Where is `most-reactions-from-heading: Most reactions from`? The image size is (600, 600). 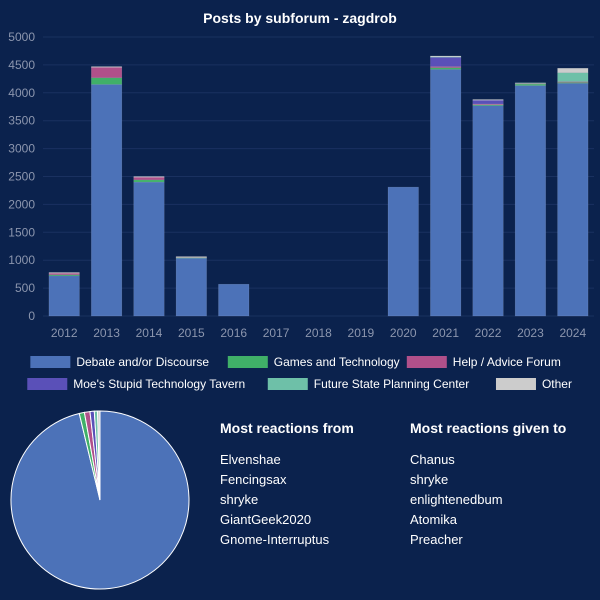
most-reactions-from-heading: Most reactions from is located at coordinates (287, 428).